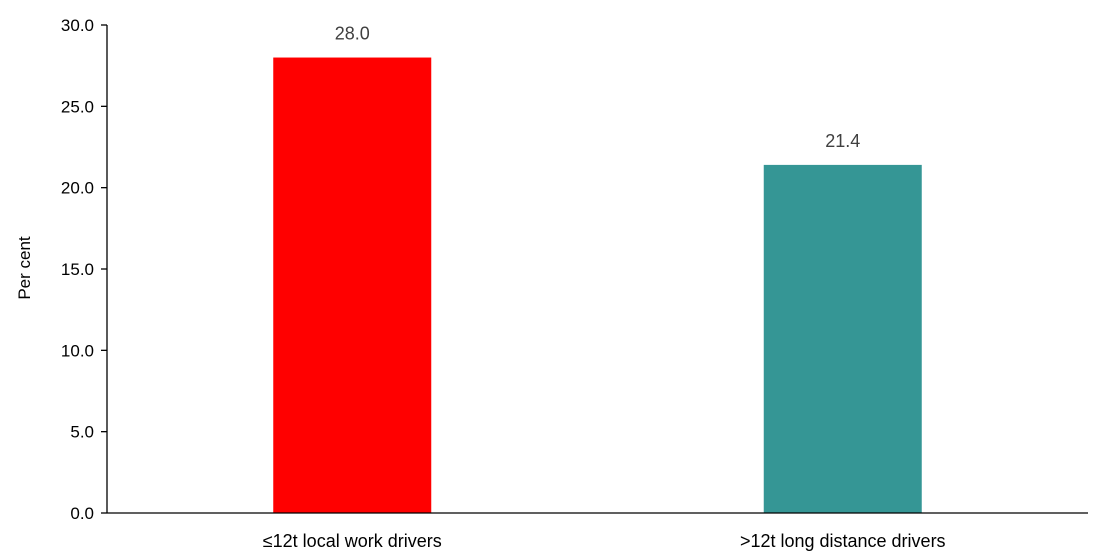 This screenshot has height=553, width=1105. I want to click on y-tick-label: 20.0, so click(77, 188).